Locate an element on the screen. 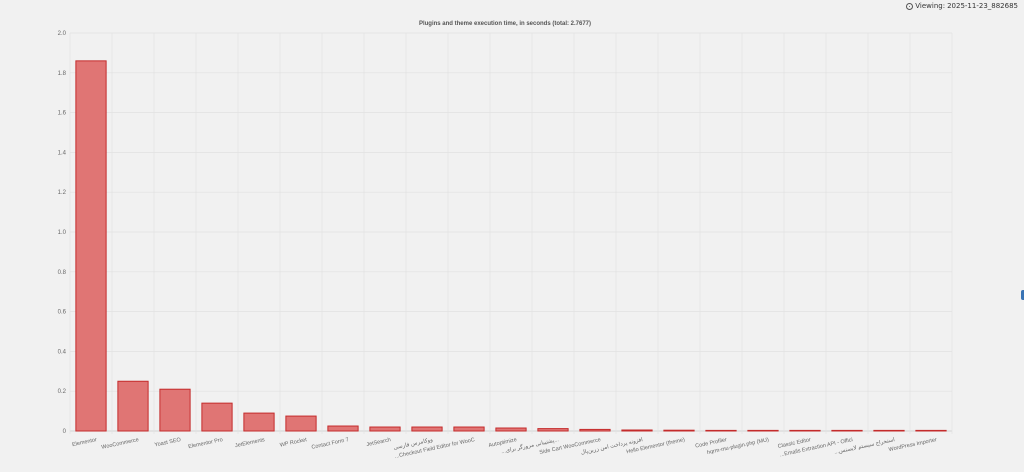 This screenshot has width=1024, height=472. y-tick-label: 0.8 is located at coordinates (62, 273).